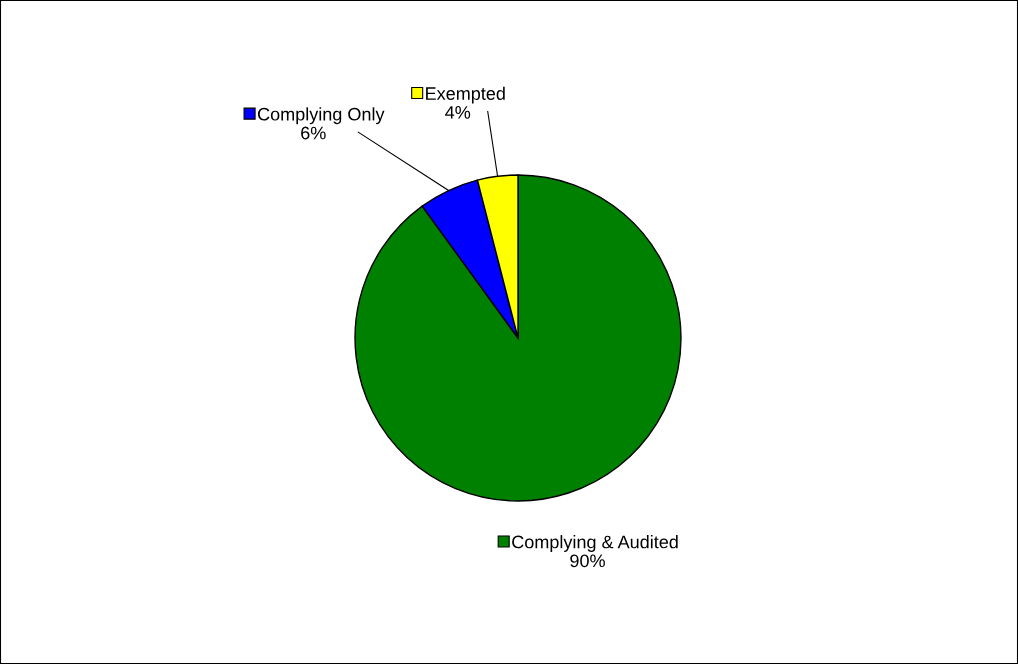 This screenshot has height=664, width=1018. I want to click on legend-label: Complying Only, so click(321, 116).